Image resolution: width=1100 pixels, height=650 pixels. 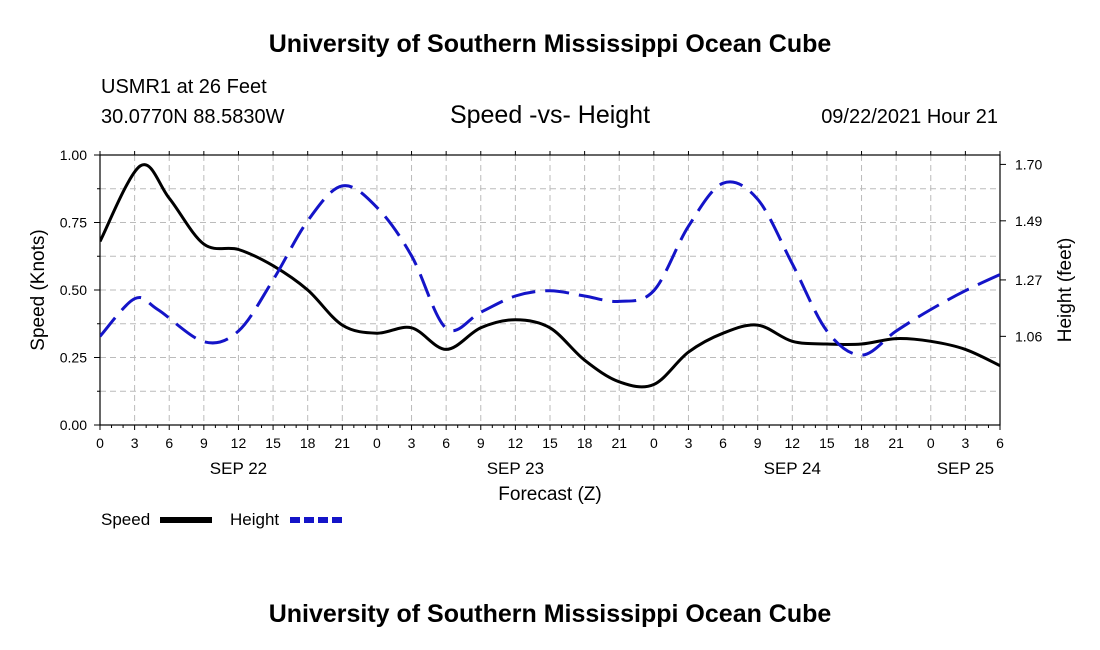 I want to click on y-left-tick-label: 0.00, so click(x=73, y=425).